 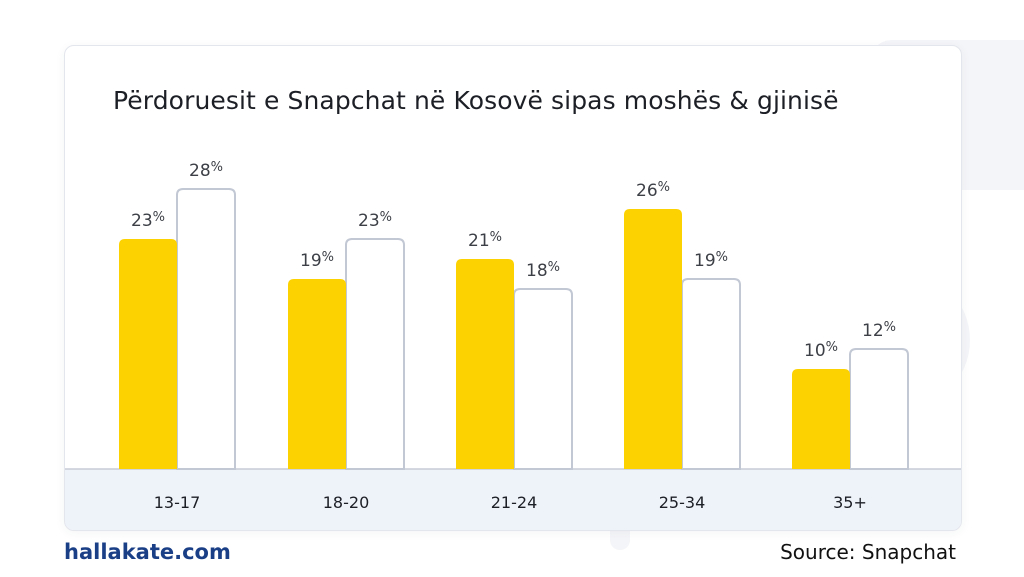 I want to click on data-label-18-20-series-1: 19%, so click(x=317, y=260).